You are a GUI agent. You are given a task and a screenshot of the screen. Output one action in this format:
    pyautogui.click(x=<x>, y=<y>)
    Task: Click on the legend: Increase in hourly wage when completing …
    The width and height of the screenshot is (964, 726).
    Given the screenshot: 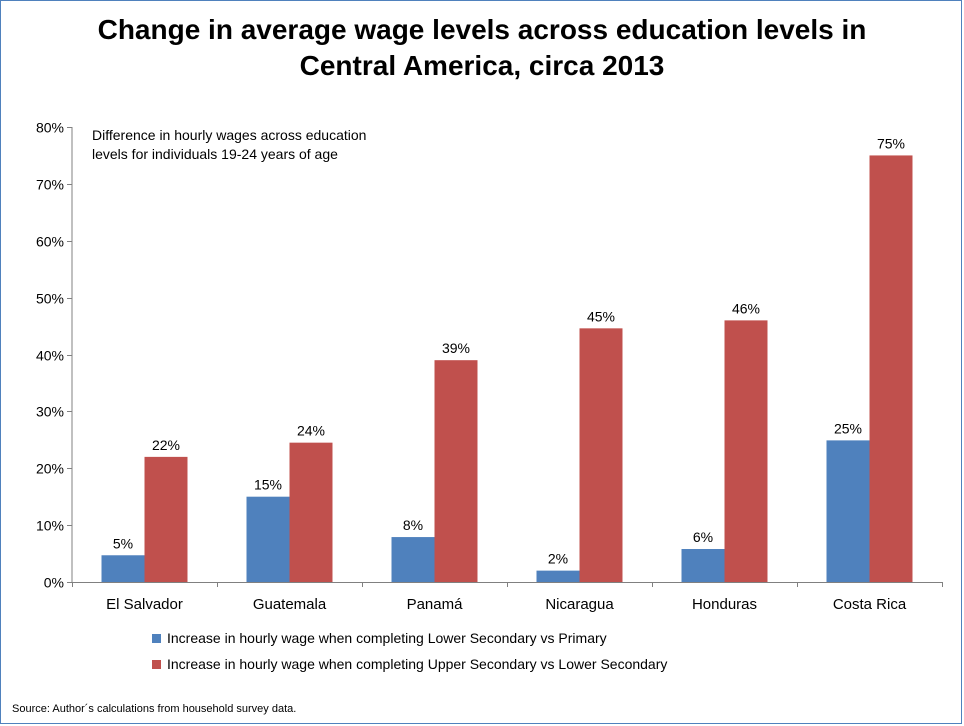 What is the action you would take?
    pyautogui.click(x=409, y=654)
    